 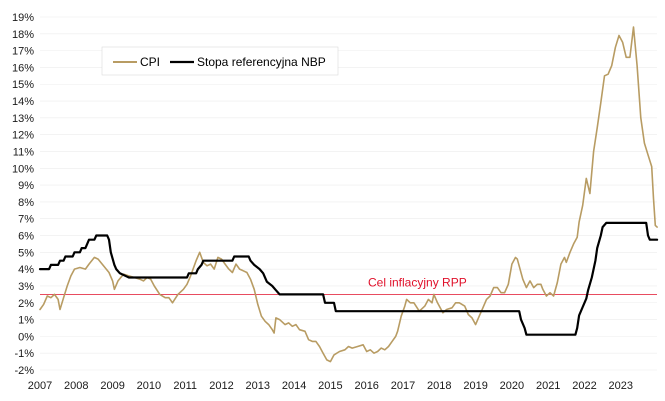 I want to click on y-tick-label: 12%, so click(x=23, y=136).